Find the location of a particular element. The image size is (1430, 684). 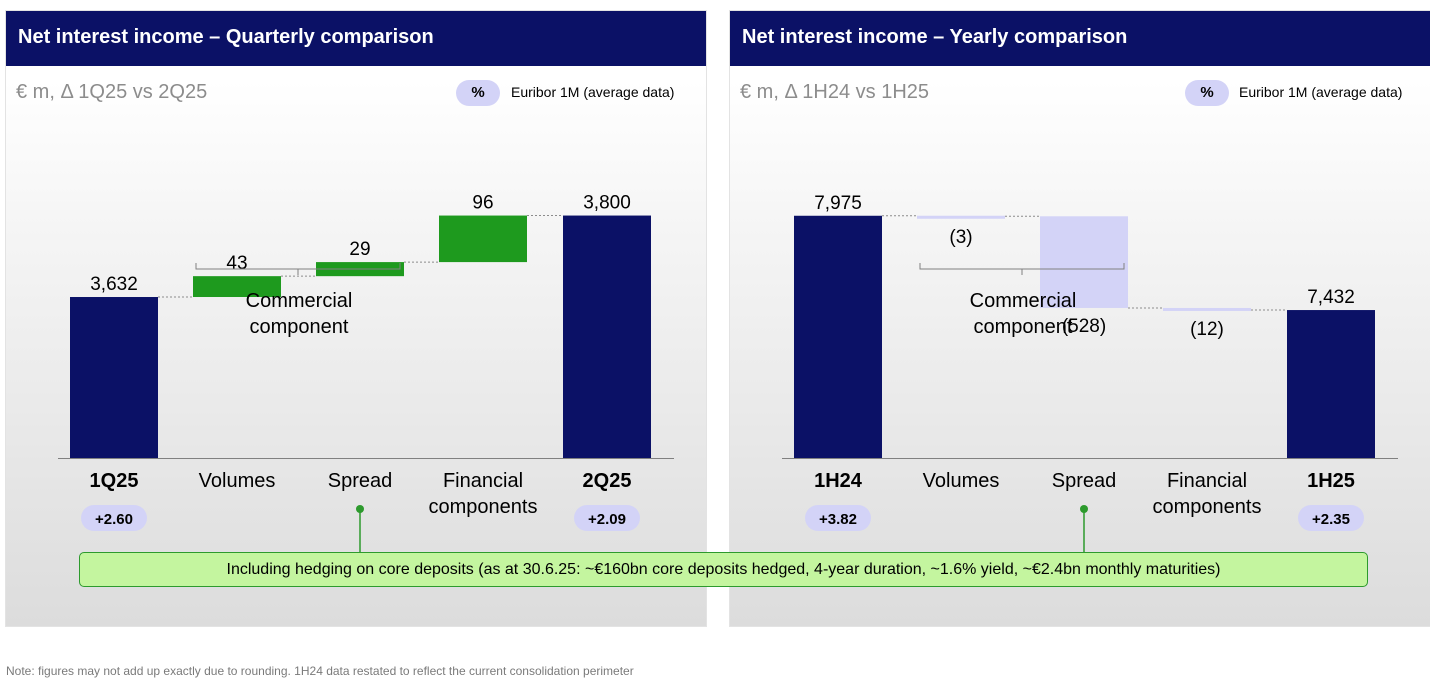

bar-spread is located at coordinates (1084, 262).